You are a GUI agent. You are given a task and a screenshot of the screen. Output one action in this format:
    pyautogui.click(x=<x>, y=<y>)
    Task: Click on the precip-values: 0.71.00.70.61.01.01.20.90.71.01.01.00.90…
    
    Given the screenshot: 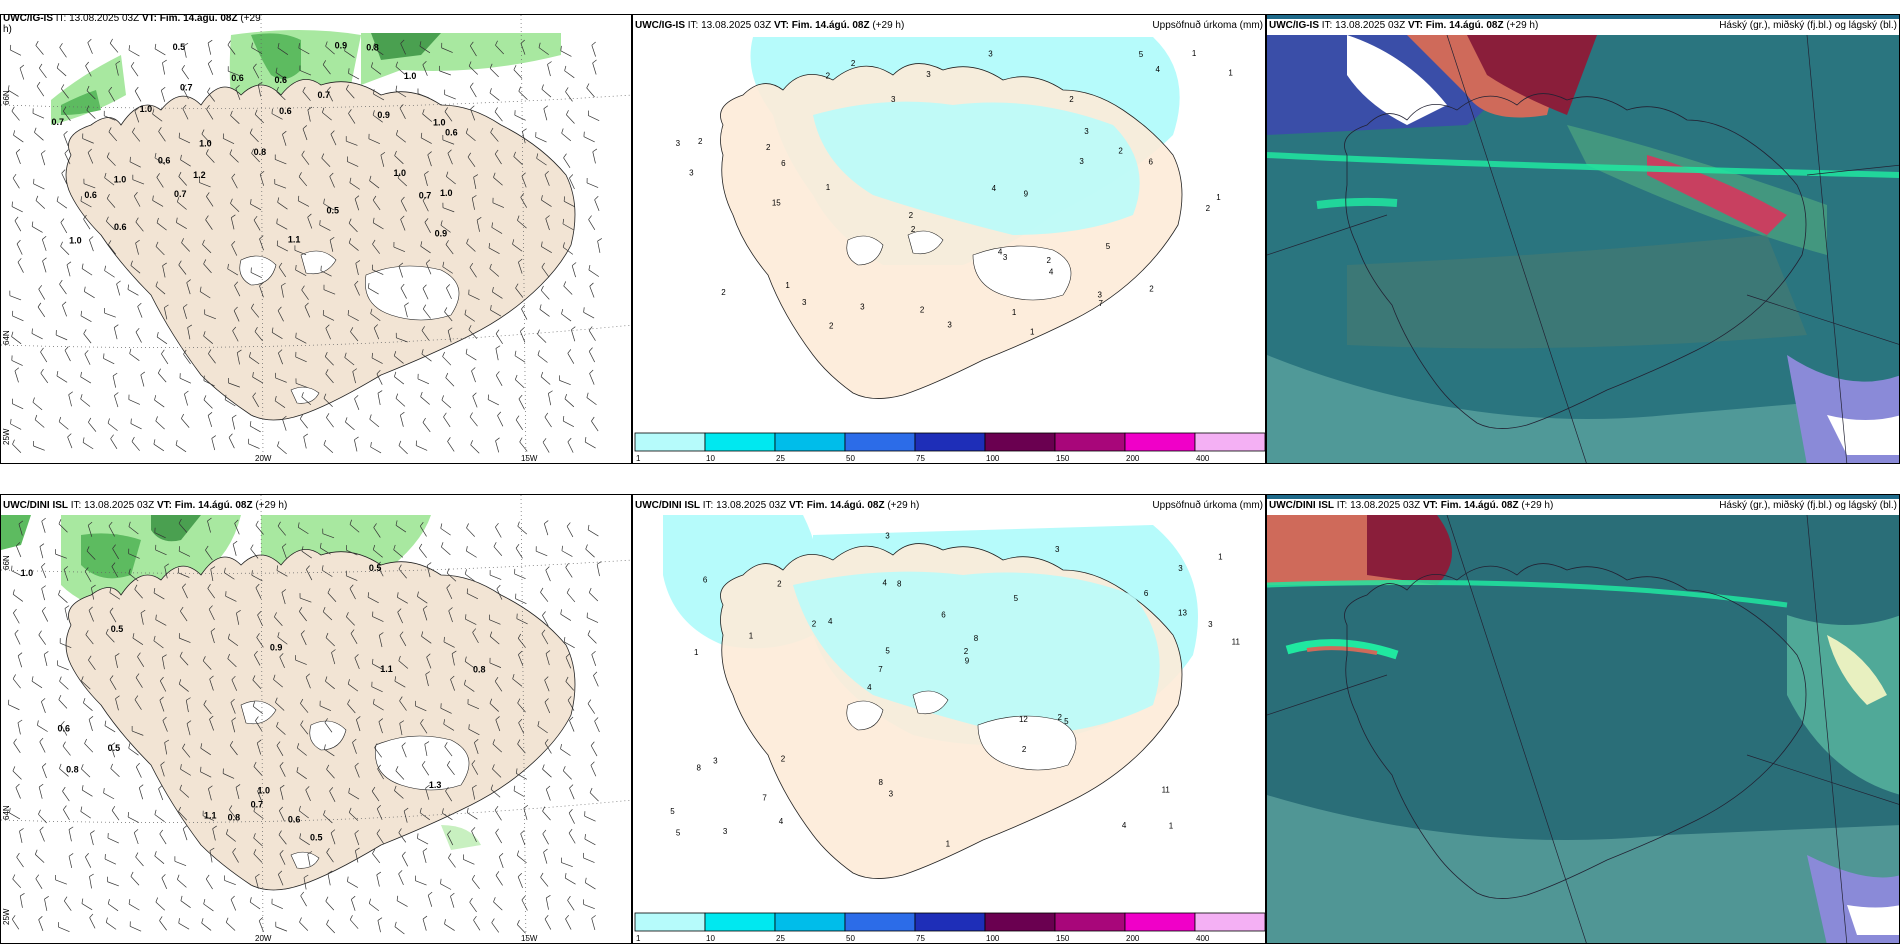 What is the action you would take?
    pyautogui.click(x=254, y=143)
    